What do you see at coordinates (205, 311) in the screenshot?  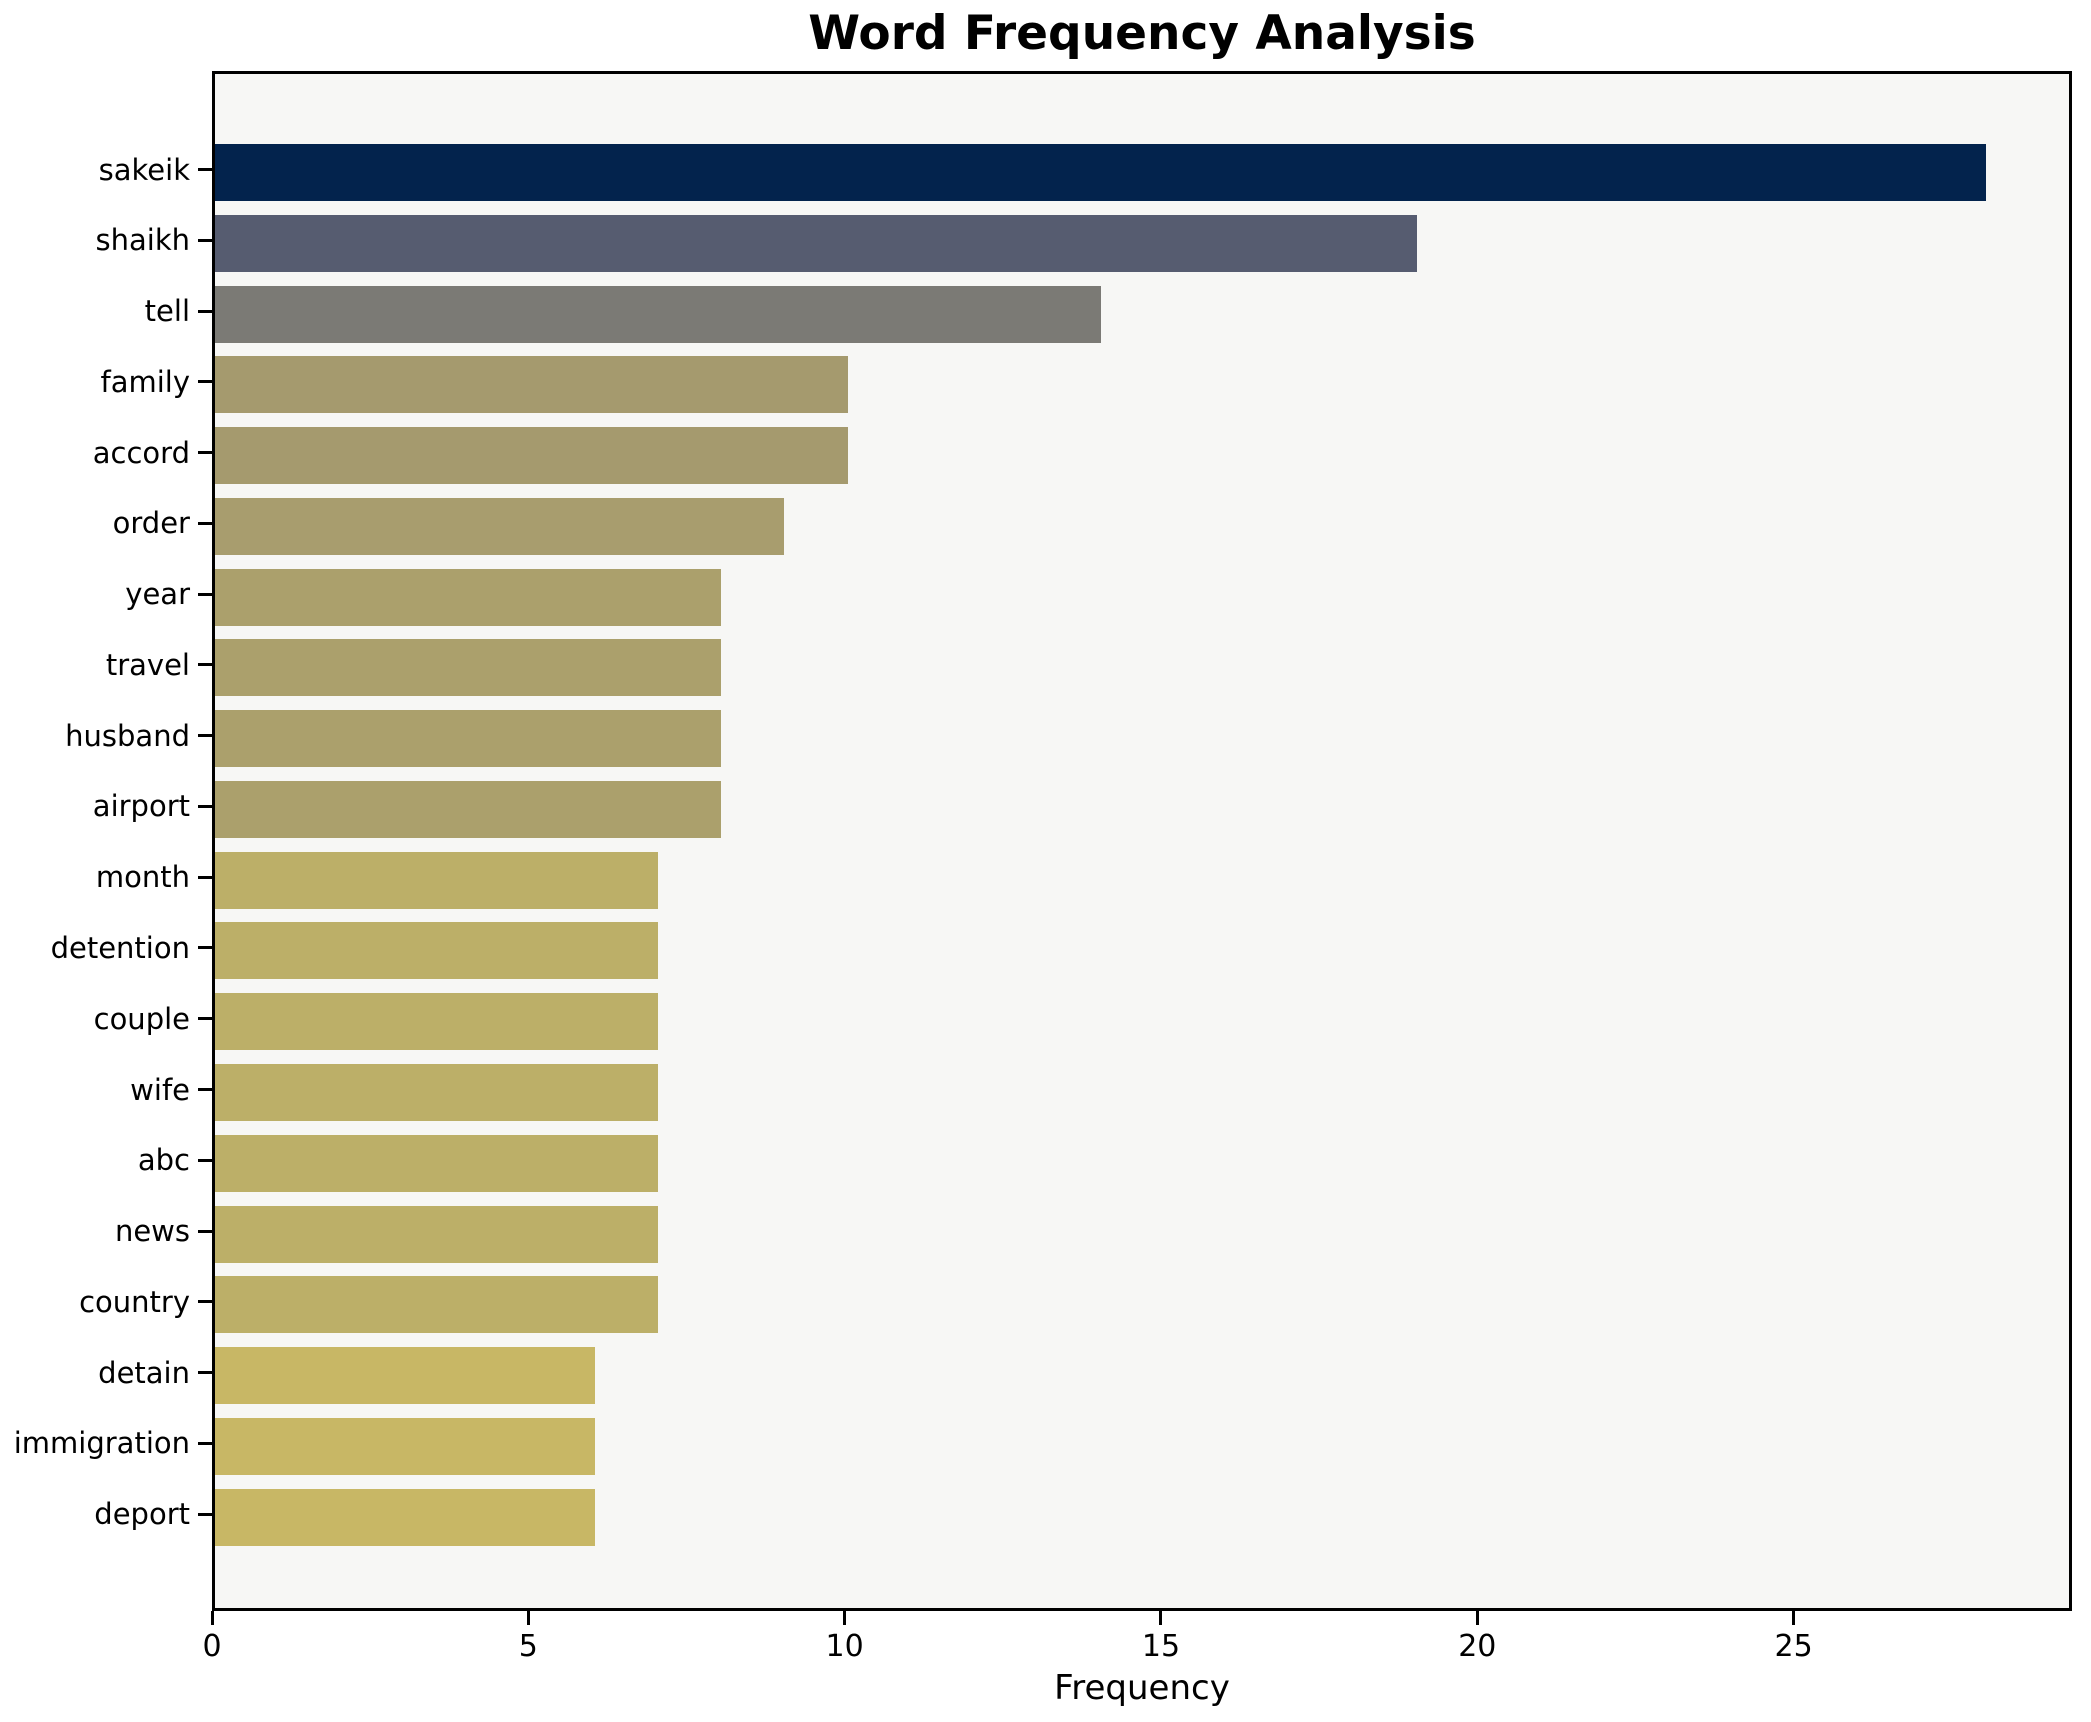 I see `y-tick-tell` at bounding box center [205, 311].